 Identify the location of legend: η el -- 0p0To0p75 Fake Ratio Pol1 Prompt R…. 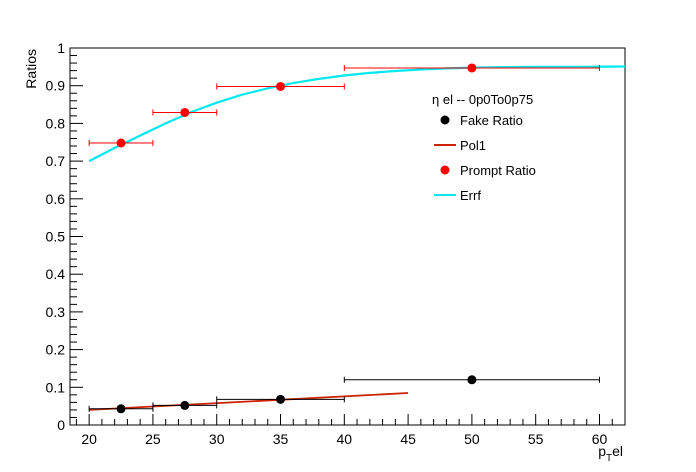
(484, 147).